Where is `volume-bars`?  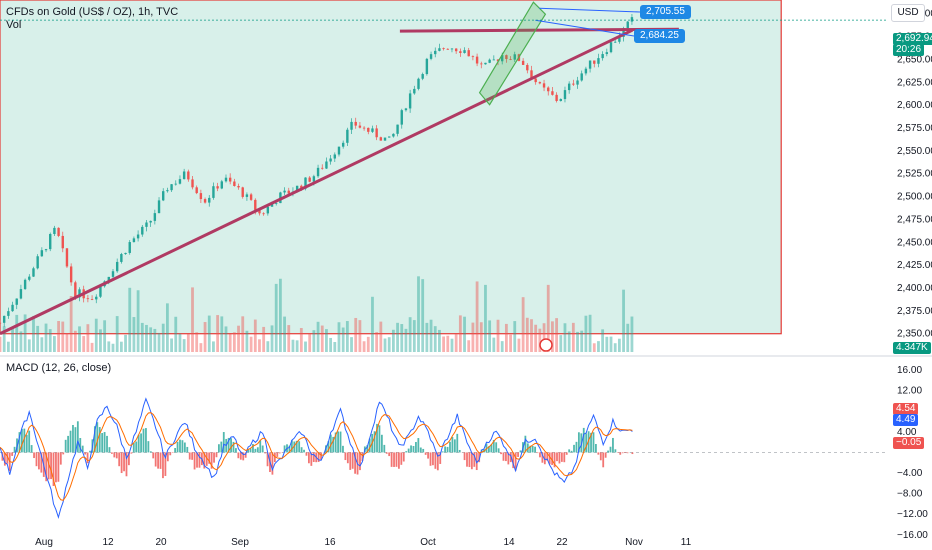
volume-bars is located at coordinates (317, 314).